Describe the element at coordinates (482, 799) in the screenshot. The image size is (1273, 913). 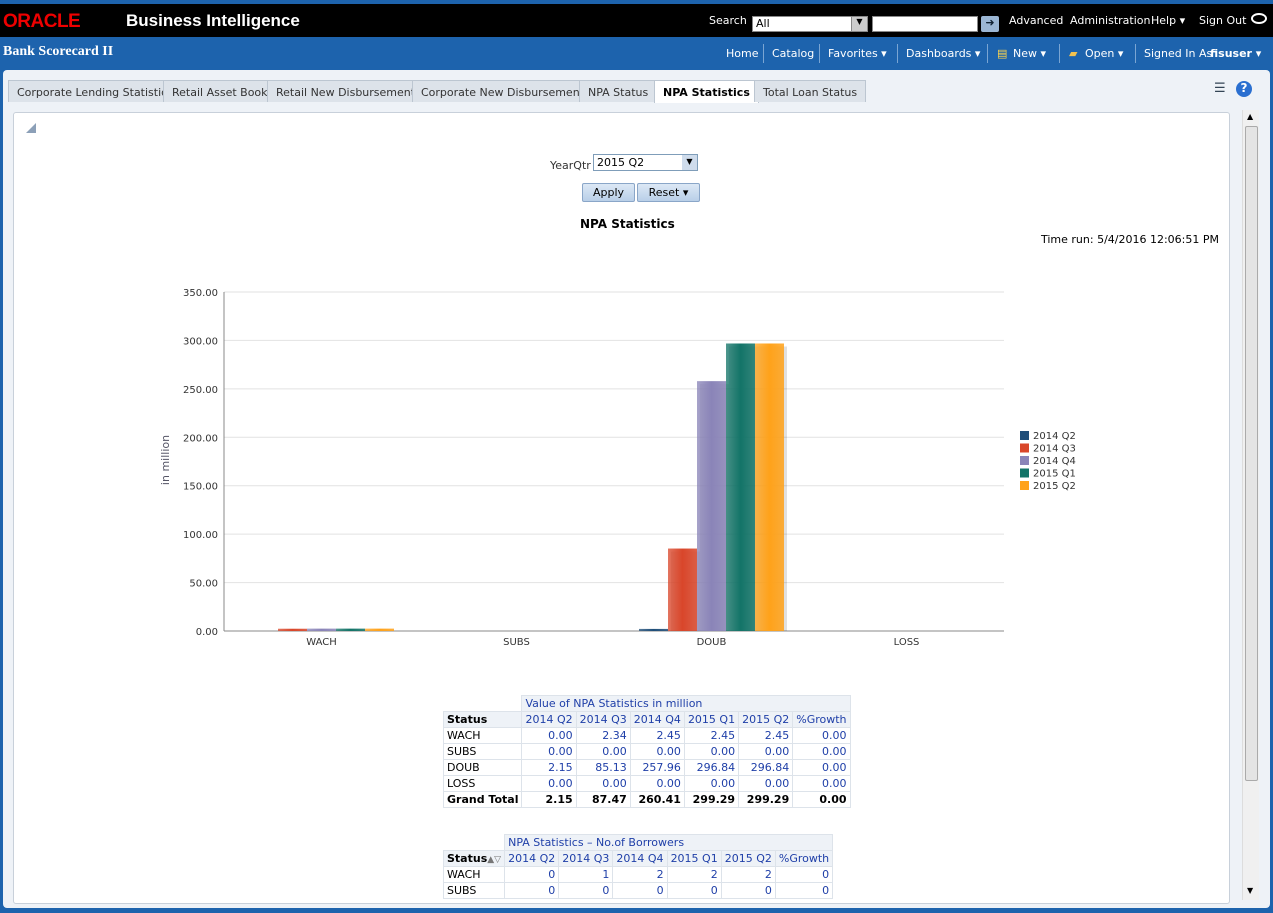
I see `row-label: Grand Total` at that location.